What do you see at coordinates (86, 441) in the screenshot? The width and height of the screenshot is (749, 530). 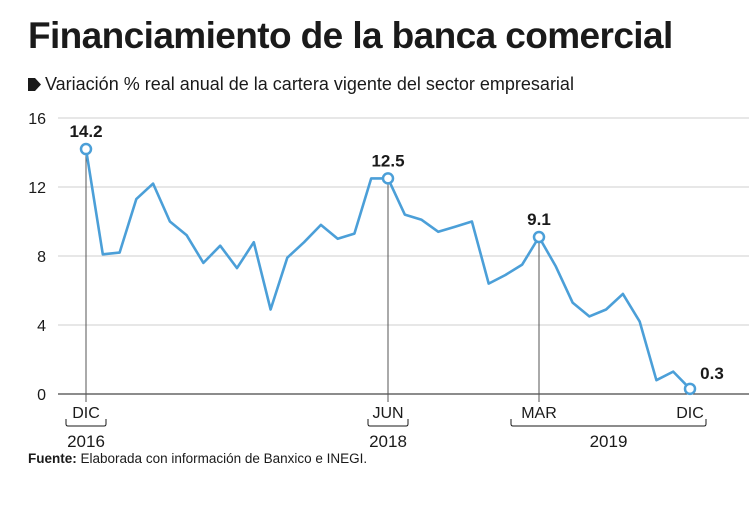 I see `year-label: 2016` at bounding box center [86, 441].